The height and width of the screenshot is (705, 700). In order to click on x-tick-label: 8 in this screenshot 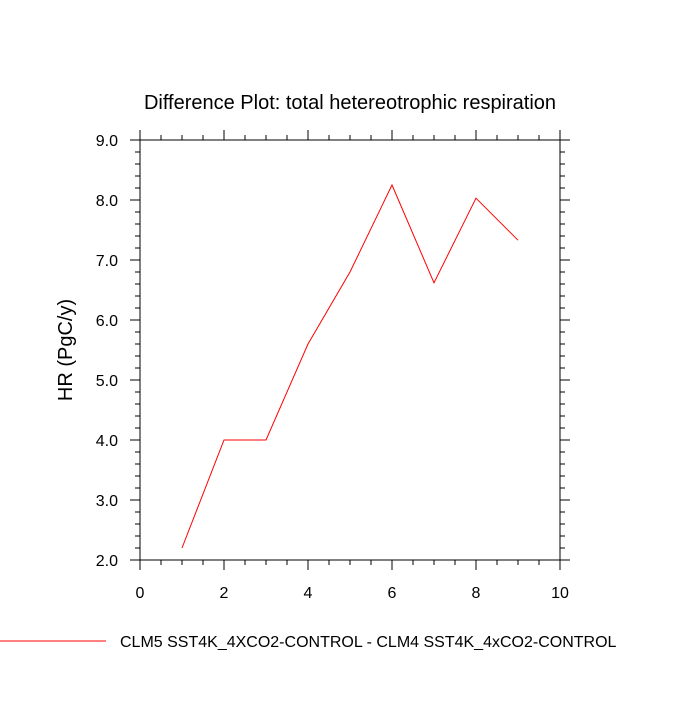, I will do `click(476, 593)`.